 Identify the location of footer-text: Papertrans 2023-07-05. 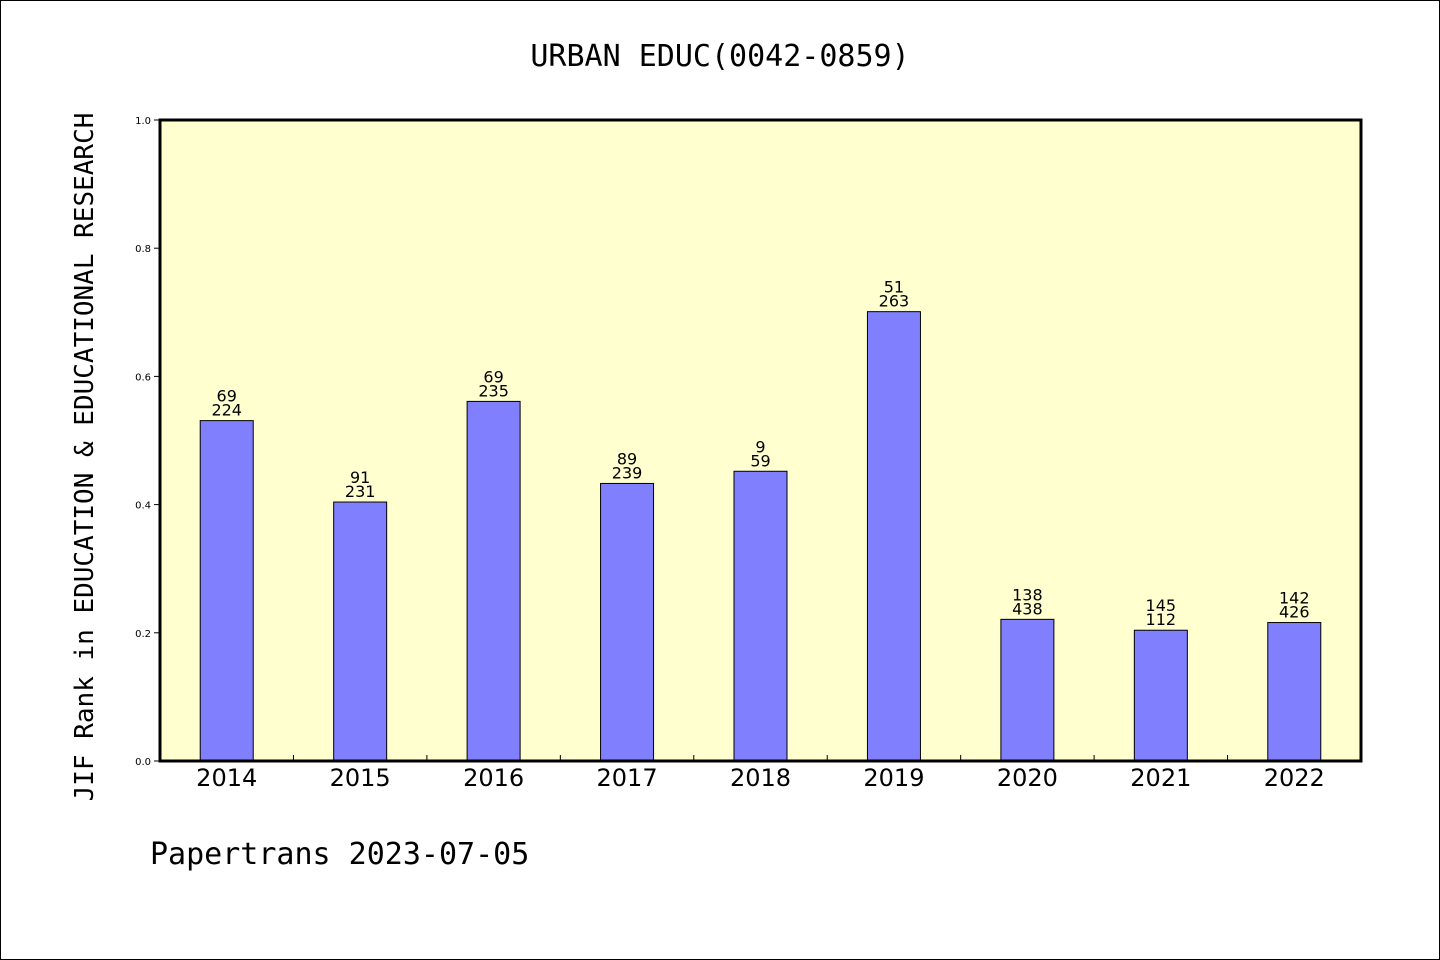
(339, 854).